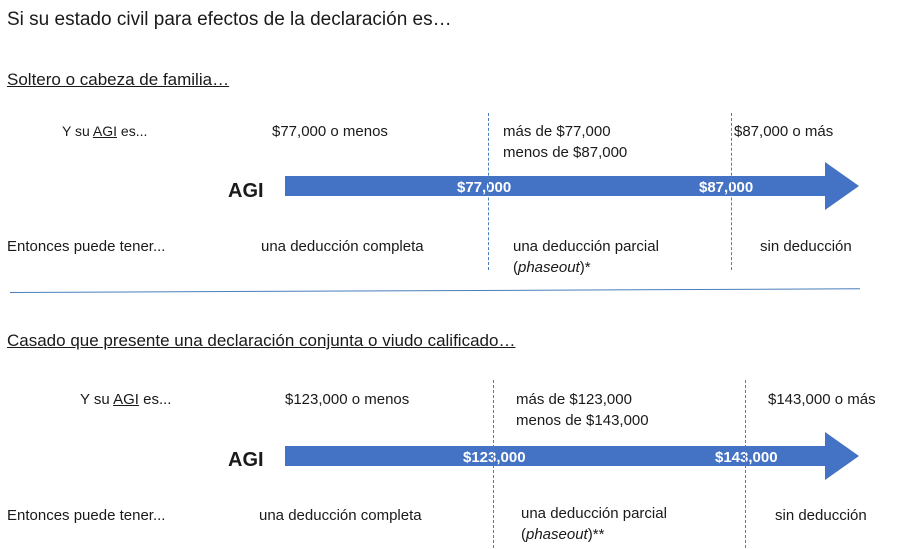  Describe the element at coordinates (586, 257) in the screenshot. I see `deduction-partial-label: una deducción parcial (phaseout)*` at that location.